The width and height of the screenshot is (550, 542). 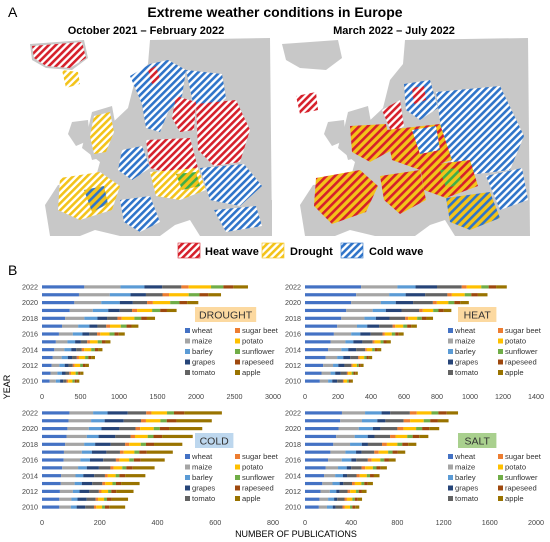 What do you see at coordinates (140, 303) in the screenshot?
I see `bar-drought-2020-tomato` at bounding box center [140, 303].